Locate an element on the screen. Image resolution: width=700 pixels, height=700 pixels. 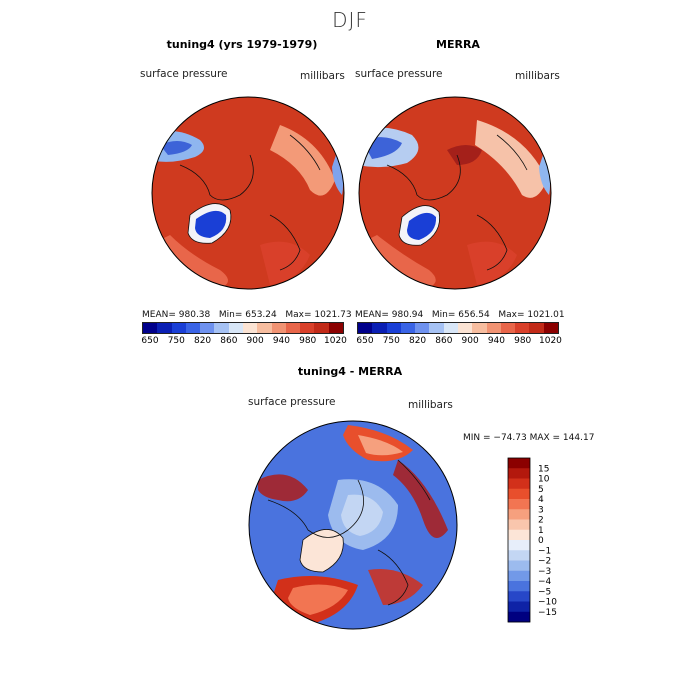
model-colorbar-tick-label: 860 is located at coordinates (229, 341).